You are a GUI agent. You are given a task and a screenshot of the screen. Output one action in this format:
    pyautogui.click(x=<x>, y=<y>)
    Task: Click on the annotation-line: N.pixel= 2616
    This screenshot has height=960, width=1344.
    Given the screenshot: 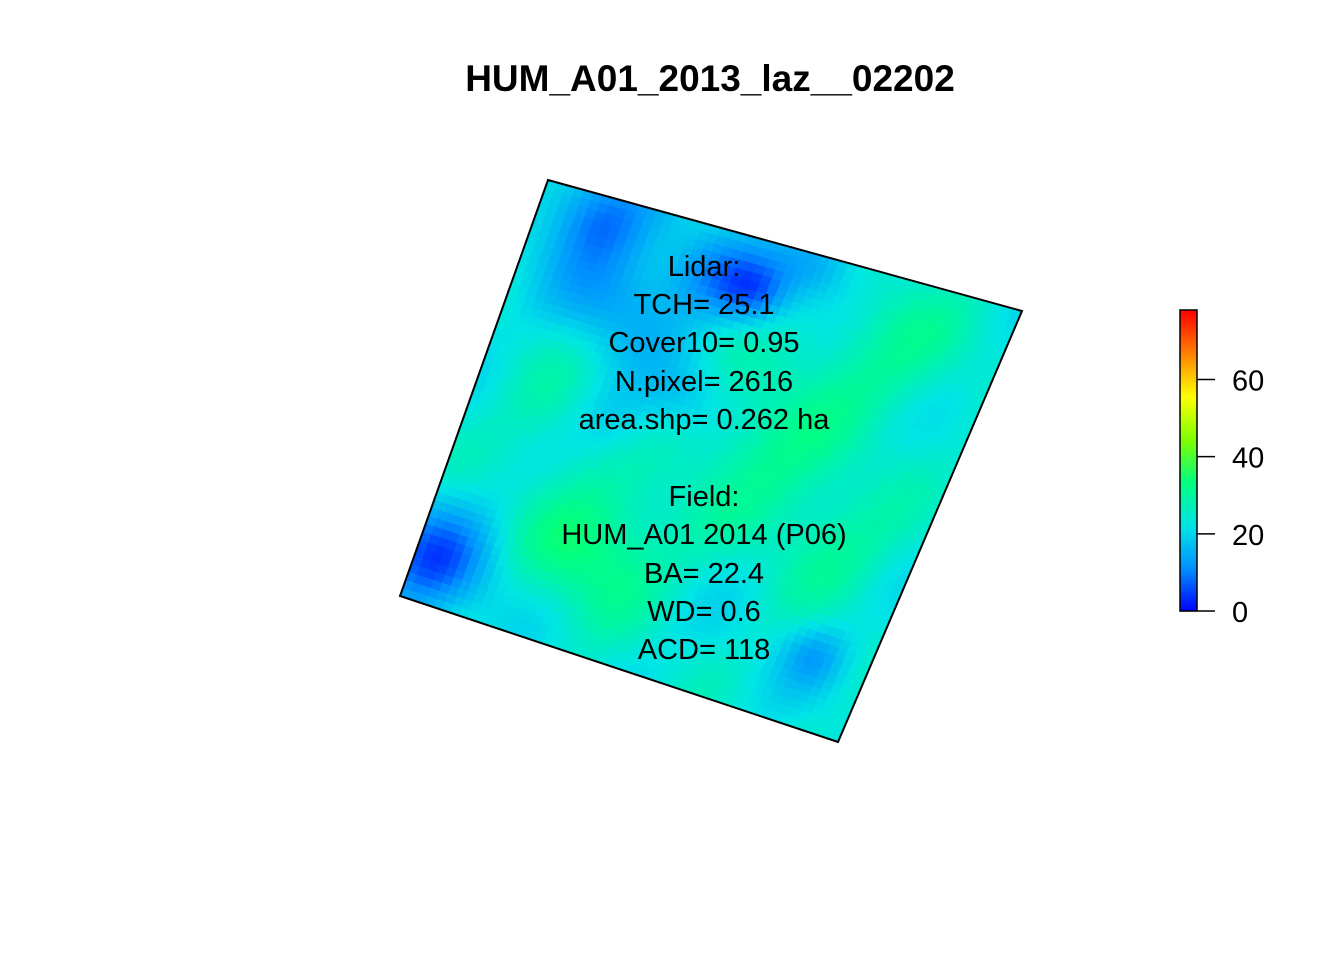 What is the action you would take?
    pyautogui.click(x=704, y=382)
    